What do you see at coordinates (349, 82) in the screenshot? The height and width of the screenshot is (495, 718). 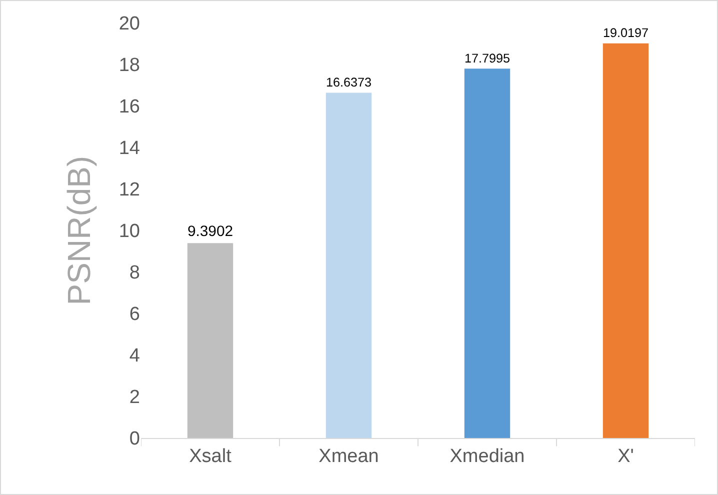 I see `data-label: 16.6373` at bounding box center [349, 82].